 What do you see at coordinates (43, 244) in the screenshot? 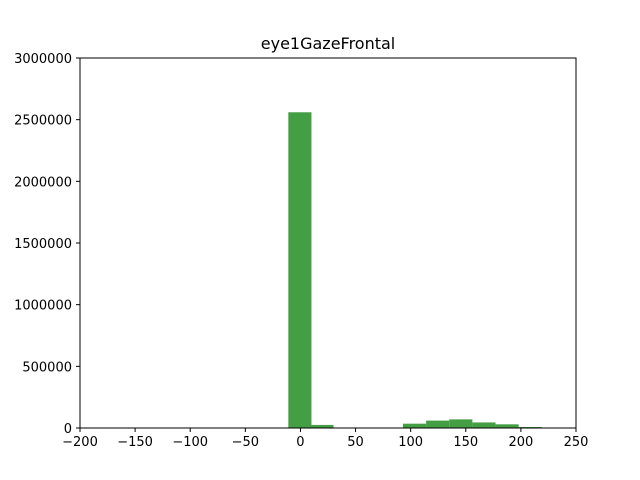
I see `y-tick-label: 1500000` at bounding box center [43, 244].